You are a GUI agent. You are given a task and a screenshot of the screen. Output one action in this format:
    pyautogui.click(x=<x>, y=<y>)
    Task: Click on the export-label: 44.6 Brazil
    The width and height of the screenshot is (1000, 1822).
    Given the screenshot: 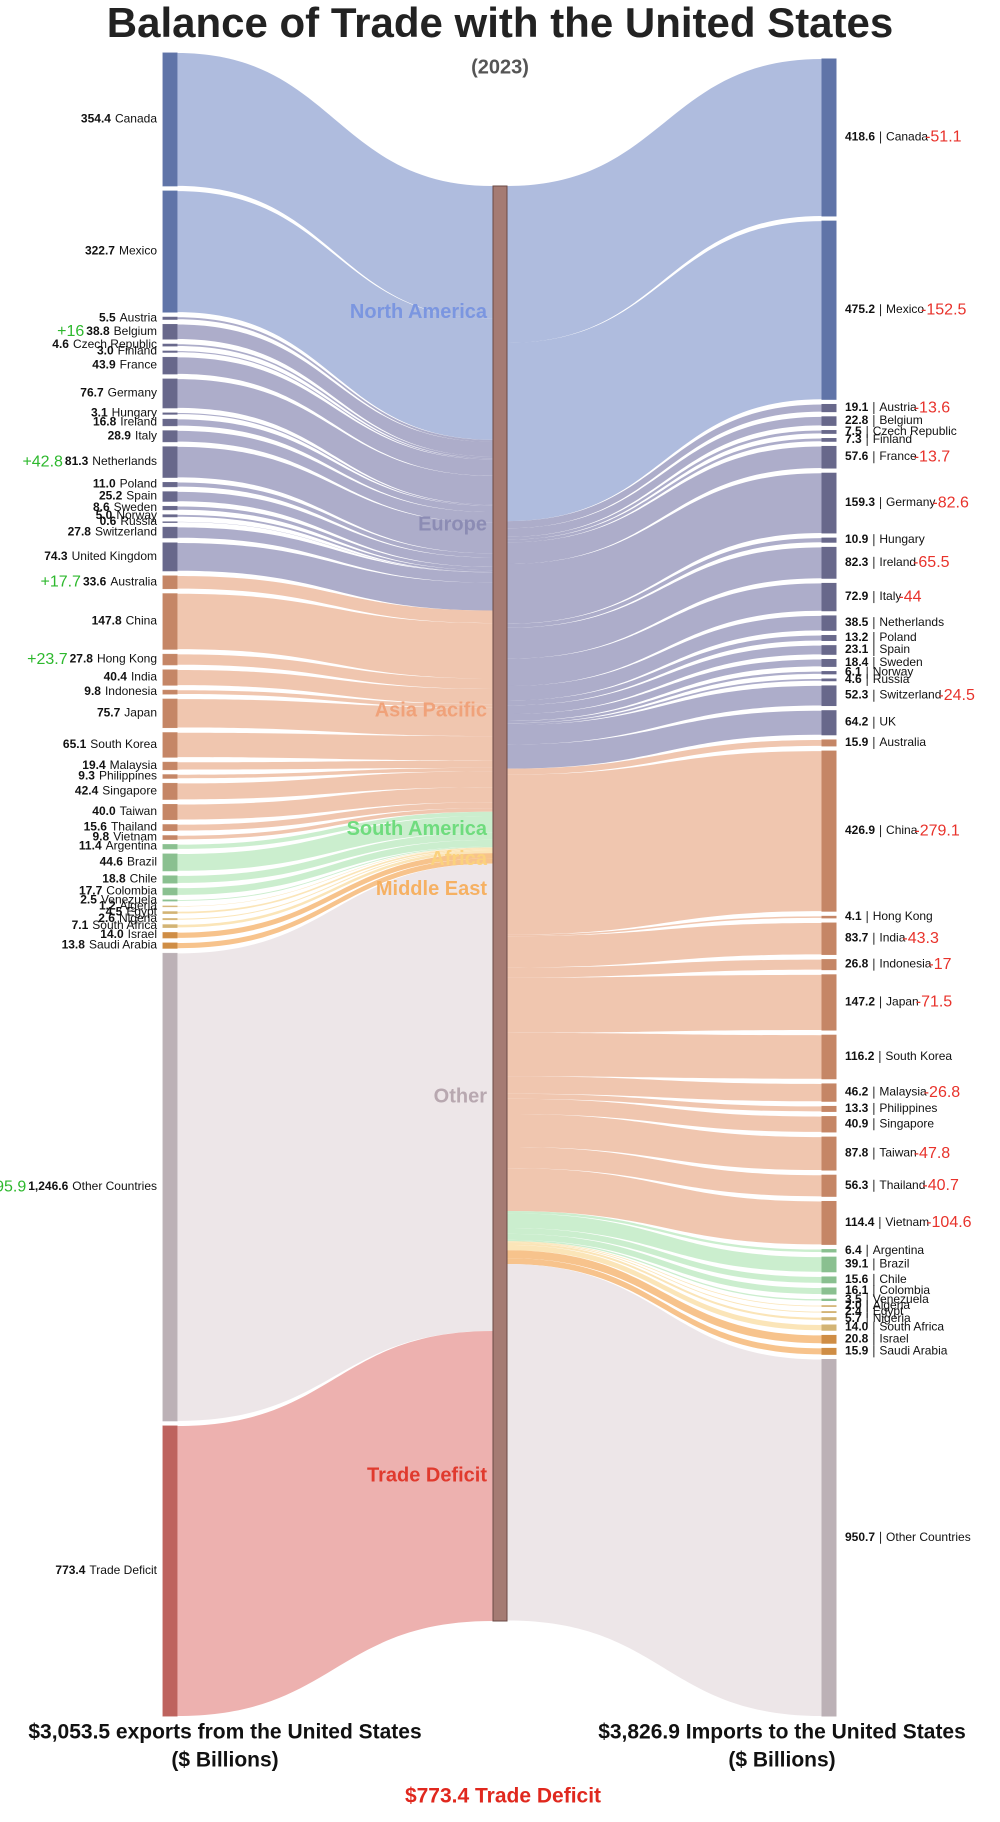 What is the action you would take?
    pyautogui.click(x=128, y=862)
    